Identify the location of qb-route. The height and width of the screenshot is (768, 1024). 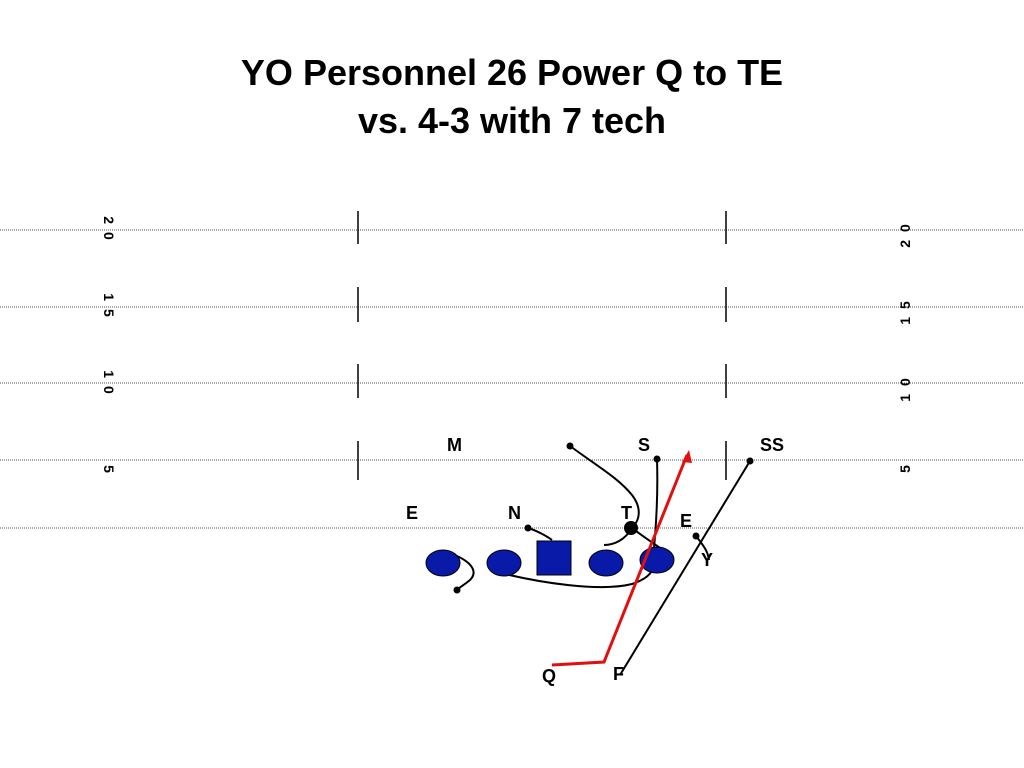
(621, 558).